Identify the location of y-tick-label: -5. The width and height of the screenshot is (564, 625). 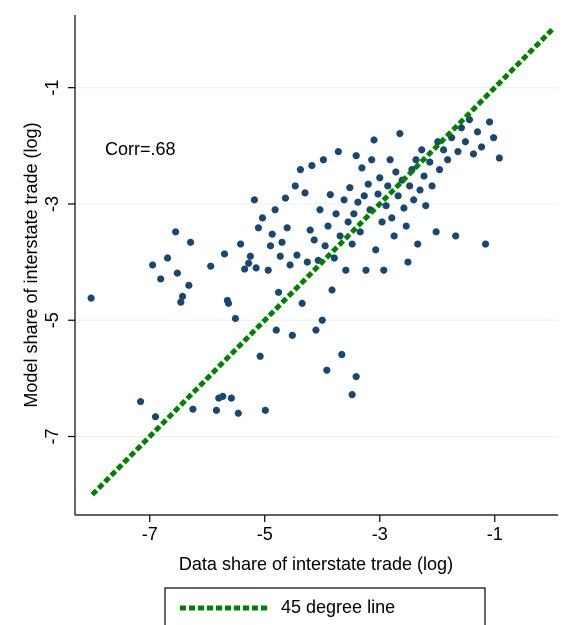
(52, 320).